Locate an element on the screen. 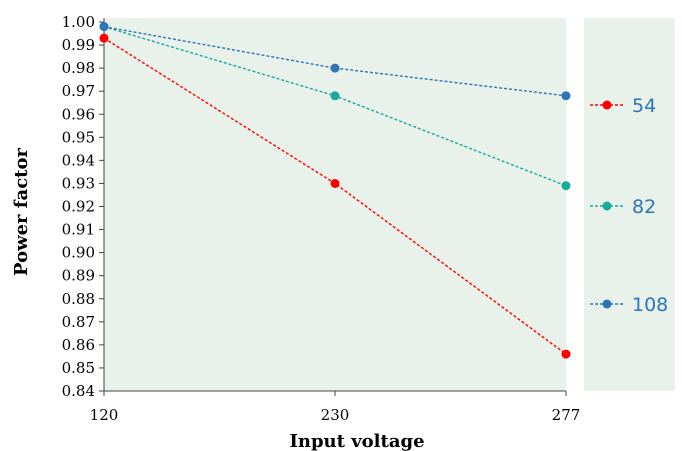  x-tick-label: 230 is located at coordinates (335, 415).